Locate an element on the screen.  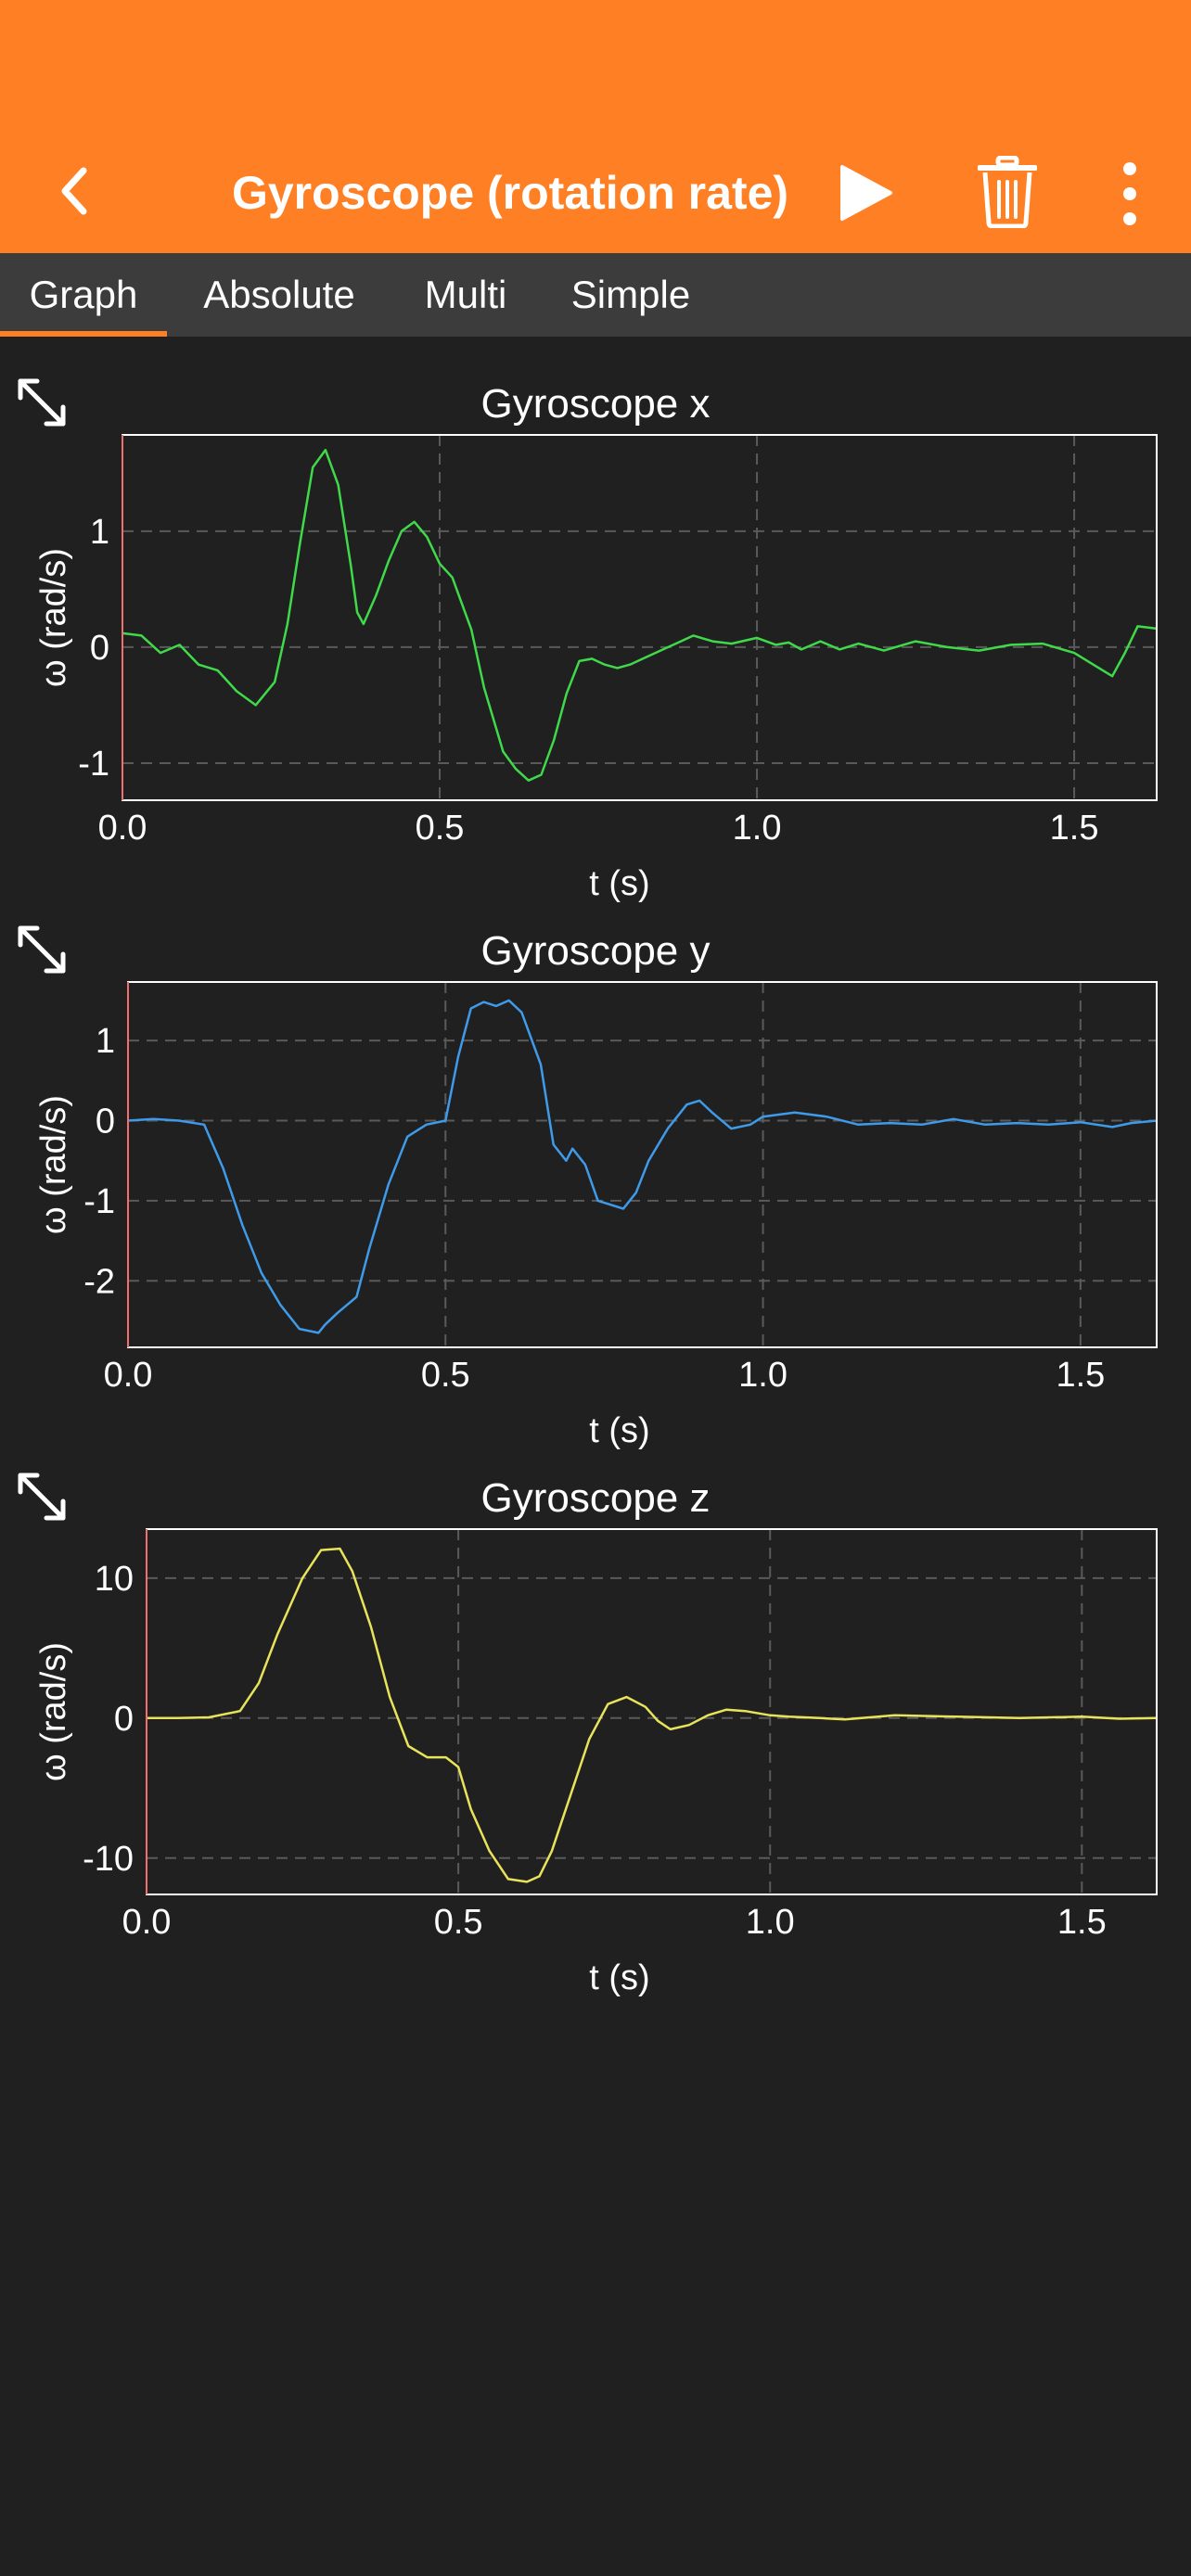
tab-bar: Graph Absolute Multi Simple is located at coordinates (595, 295).